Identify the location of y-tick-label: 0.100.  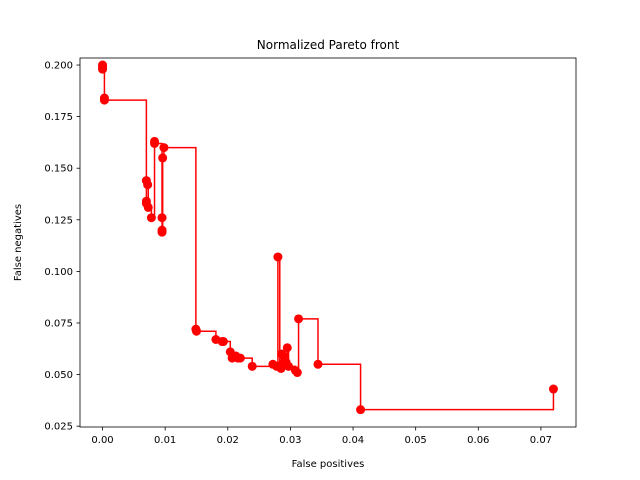
(58, 272).